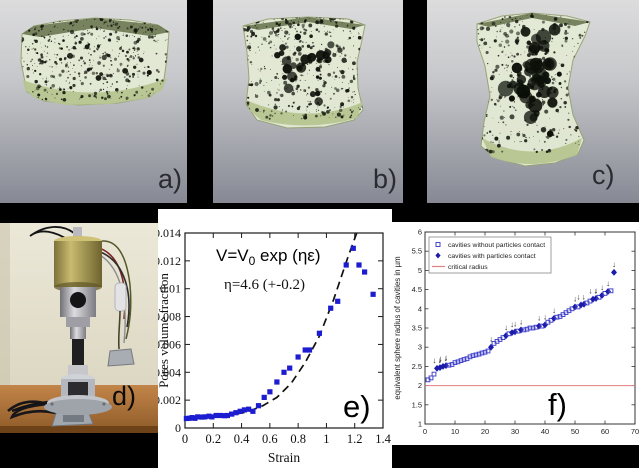 This screenshot has height=468, width=639. What do you see at coordinates (417, 251) in the screenshot?
I see `y-tick-label: 5.5` at bounding box center [417, 251].